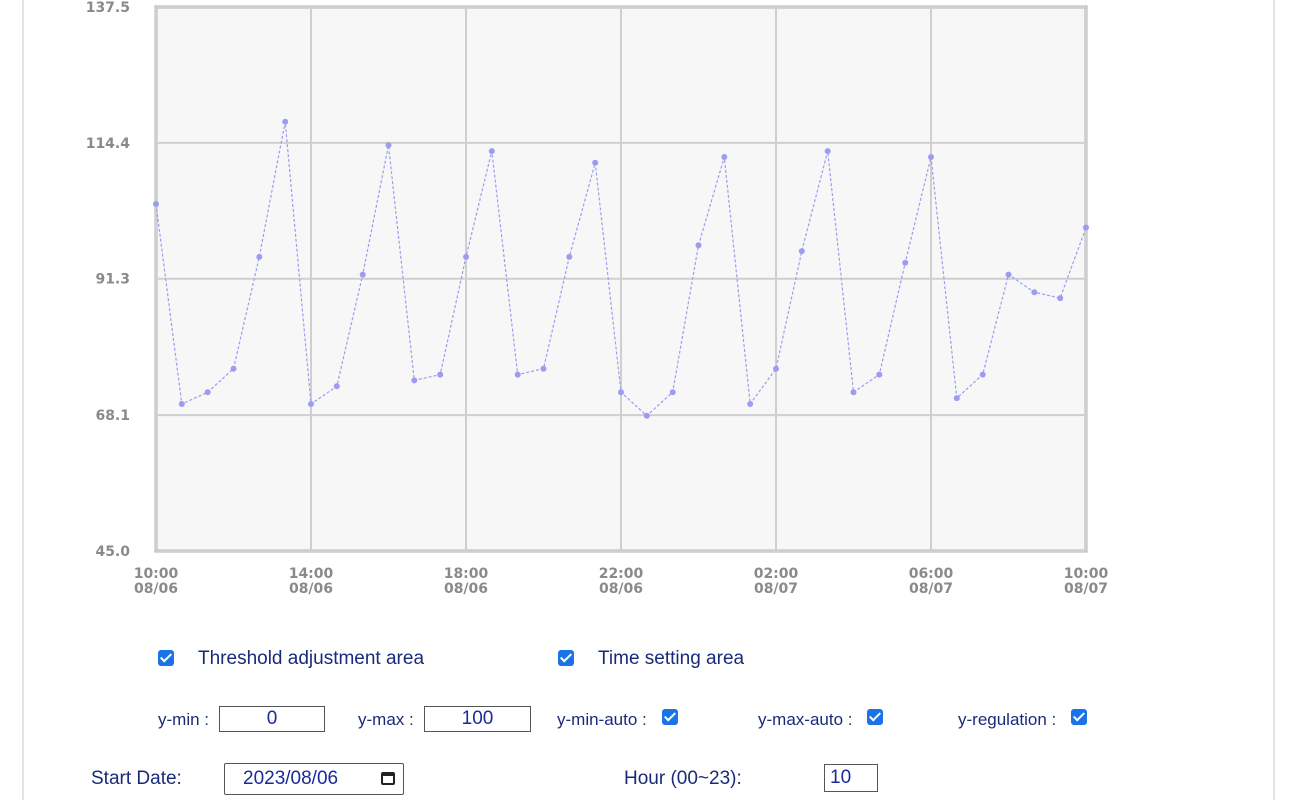 The image size is (1290, 800). I want to click on time-setting-checkbox, so click(566, 658).